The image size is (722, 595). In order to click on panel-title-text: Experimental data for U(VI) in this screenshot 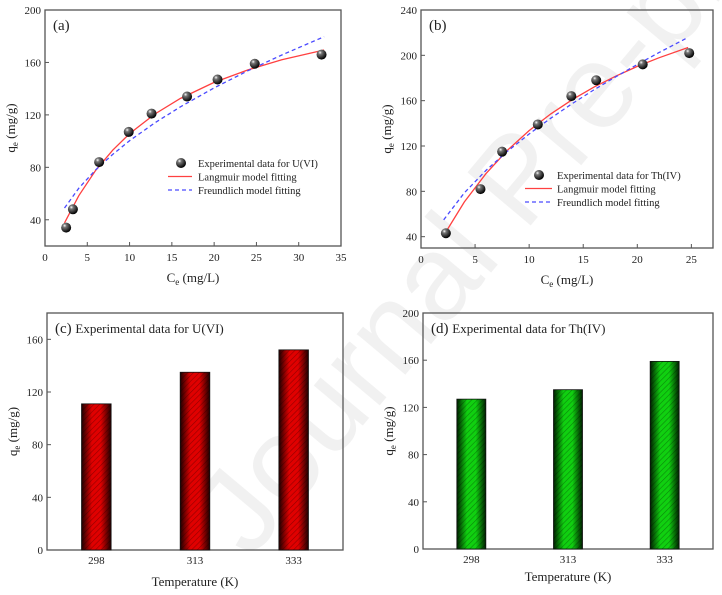, I will do `click(149, 328)`.